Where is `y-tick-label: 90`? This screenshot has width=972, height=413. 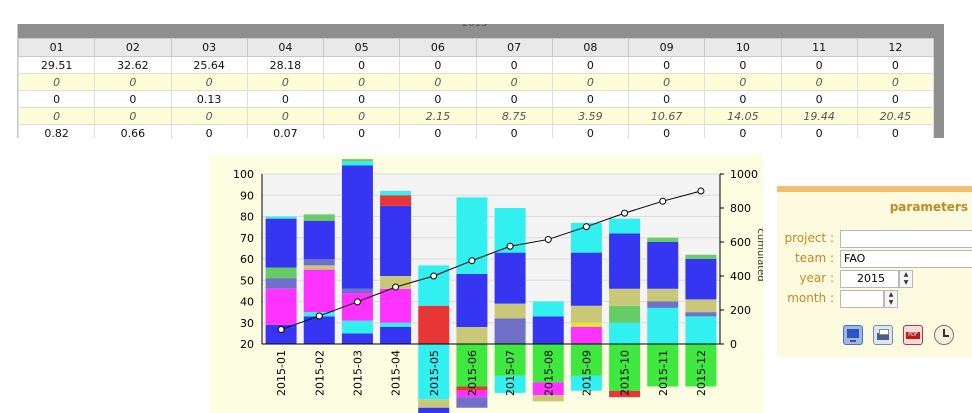 y-tick-label: 90 is located at coordinates (247, 195).